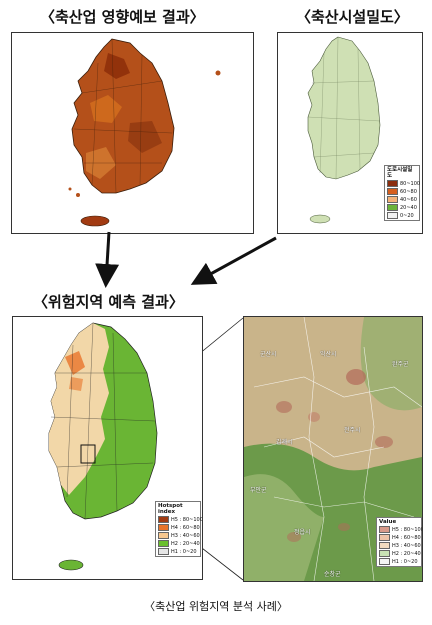 This screenshot has width=432, height=625. I want to click on impact-title: 〈축산업 영향예보 결과〉, so click(122, 17).